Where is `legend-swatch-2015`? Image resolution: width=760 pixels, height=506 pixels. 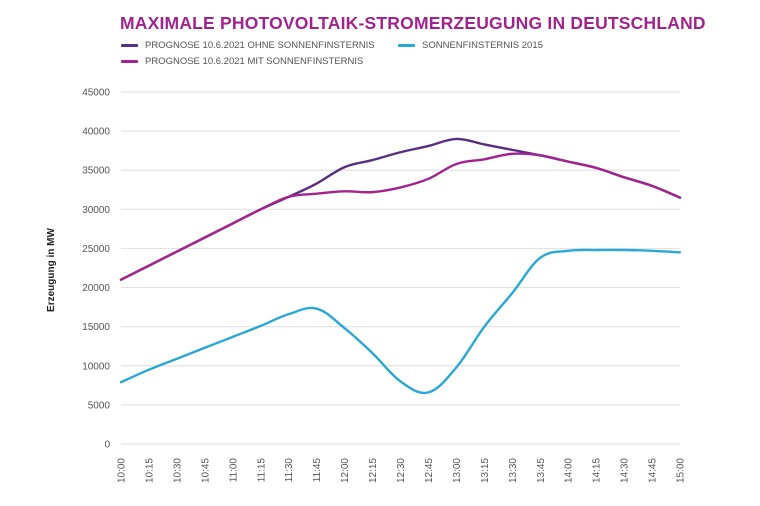 legend-swatch-2015 is located at coordinates (406, 45).